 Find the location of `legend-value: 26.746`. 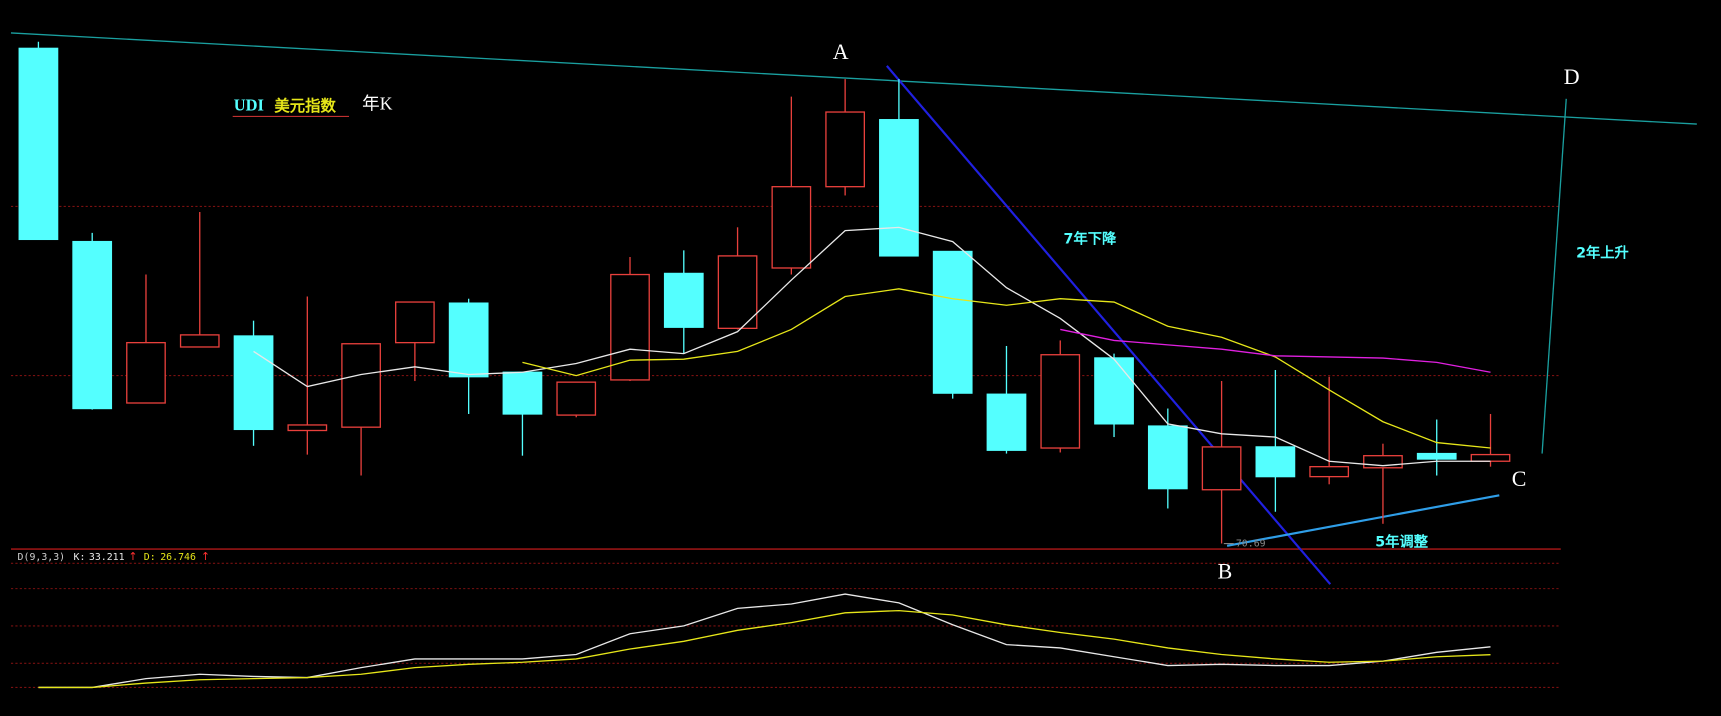

legend-value: 26.746 is located at coordinates (178, 557).